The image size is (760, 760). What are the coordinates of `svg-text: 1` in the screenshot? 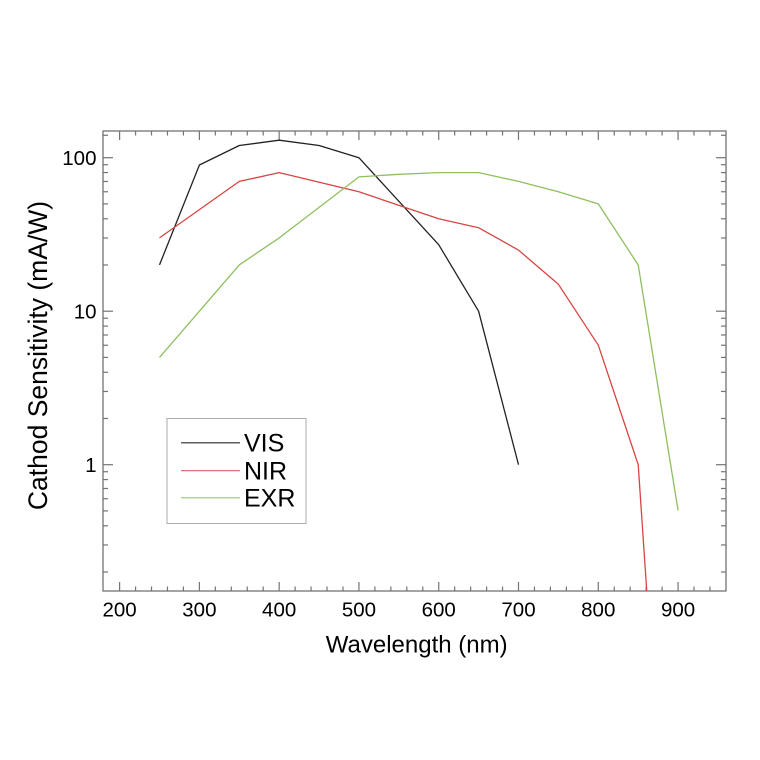 It's located at (90, 465).